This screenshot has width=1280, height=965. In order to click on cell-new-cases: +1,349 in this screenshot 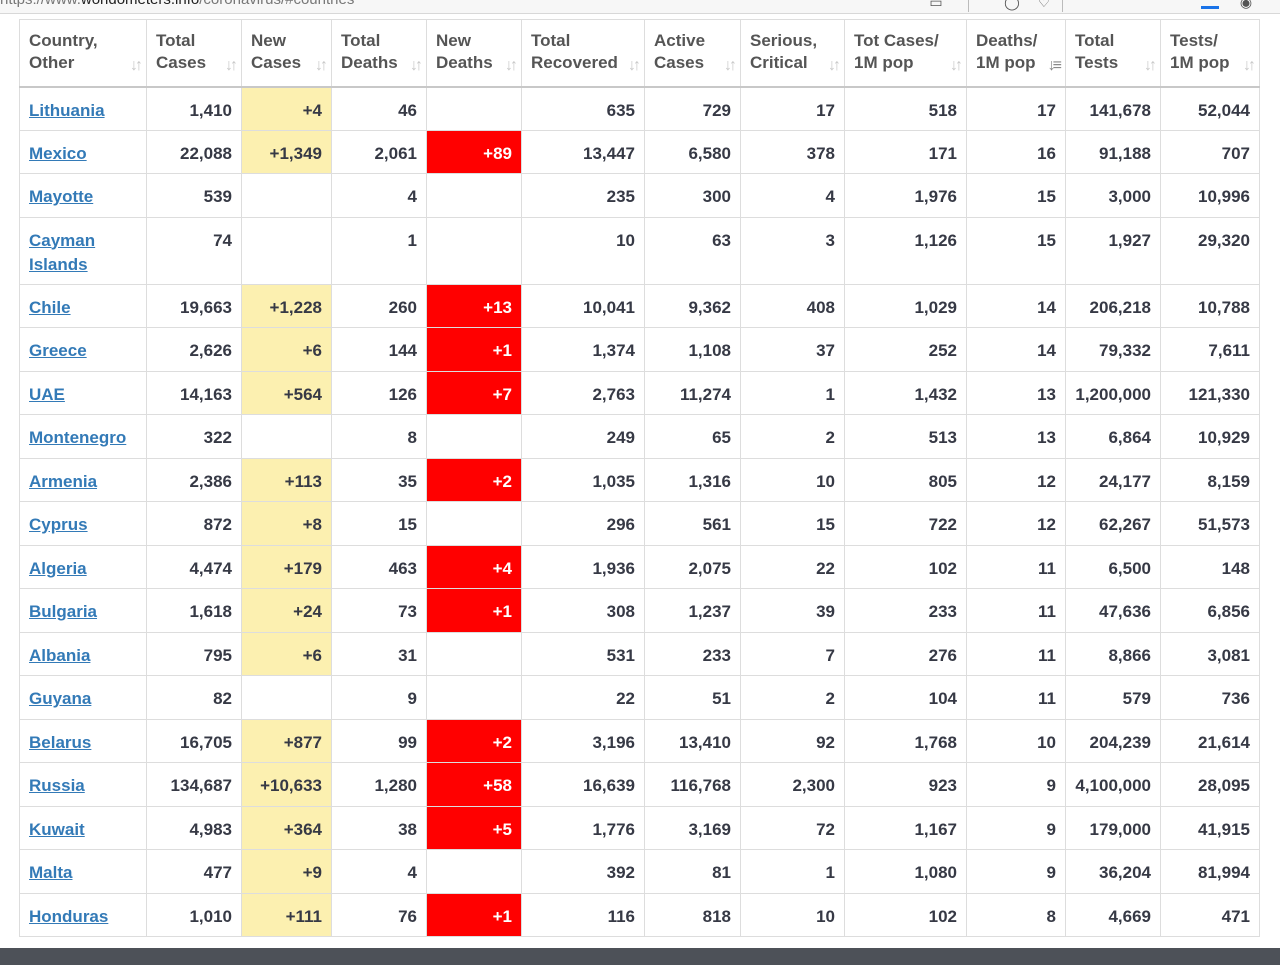, I will do `click(286, 151)`.